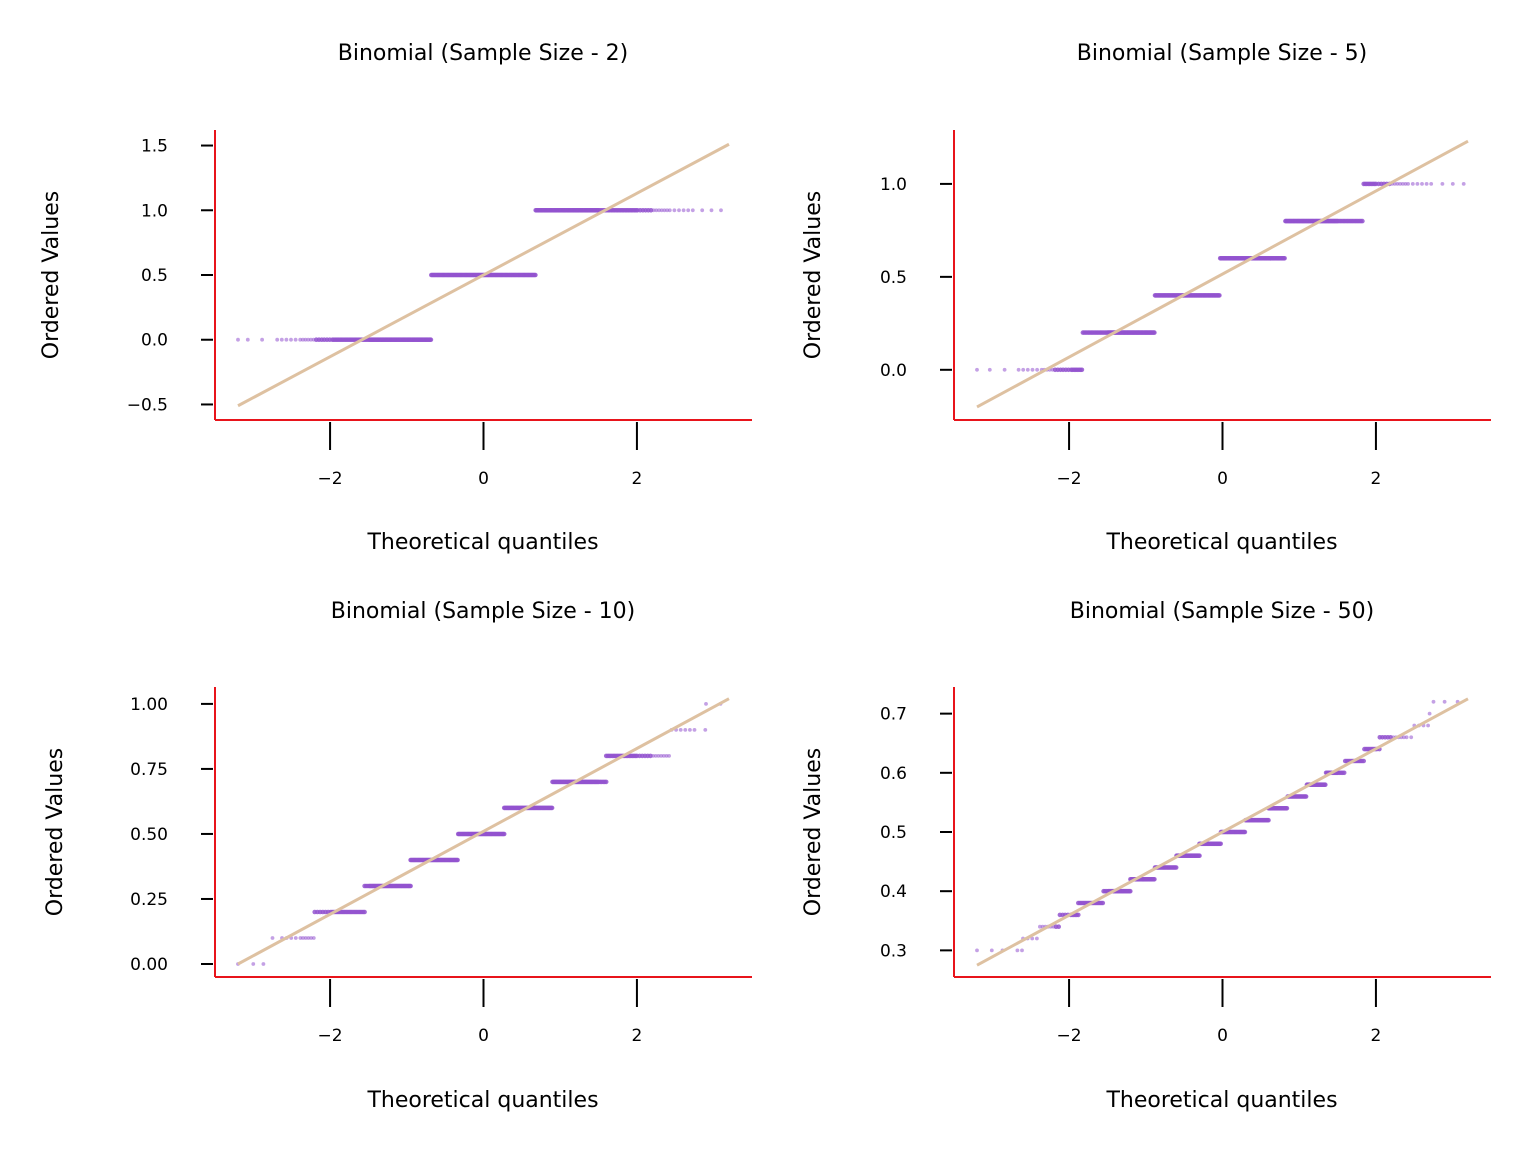 The height and width of the screenshot is (1152, 1536). What do you see at coordinates (813, 275) in the screenshot?
I see `y-axis-label: Ordered Values` at bounding box center [813, 275].